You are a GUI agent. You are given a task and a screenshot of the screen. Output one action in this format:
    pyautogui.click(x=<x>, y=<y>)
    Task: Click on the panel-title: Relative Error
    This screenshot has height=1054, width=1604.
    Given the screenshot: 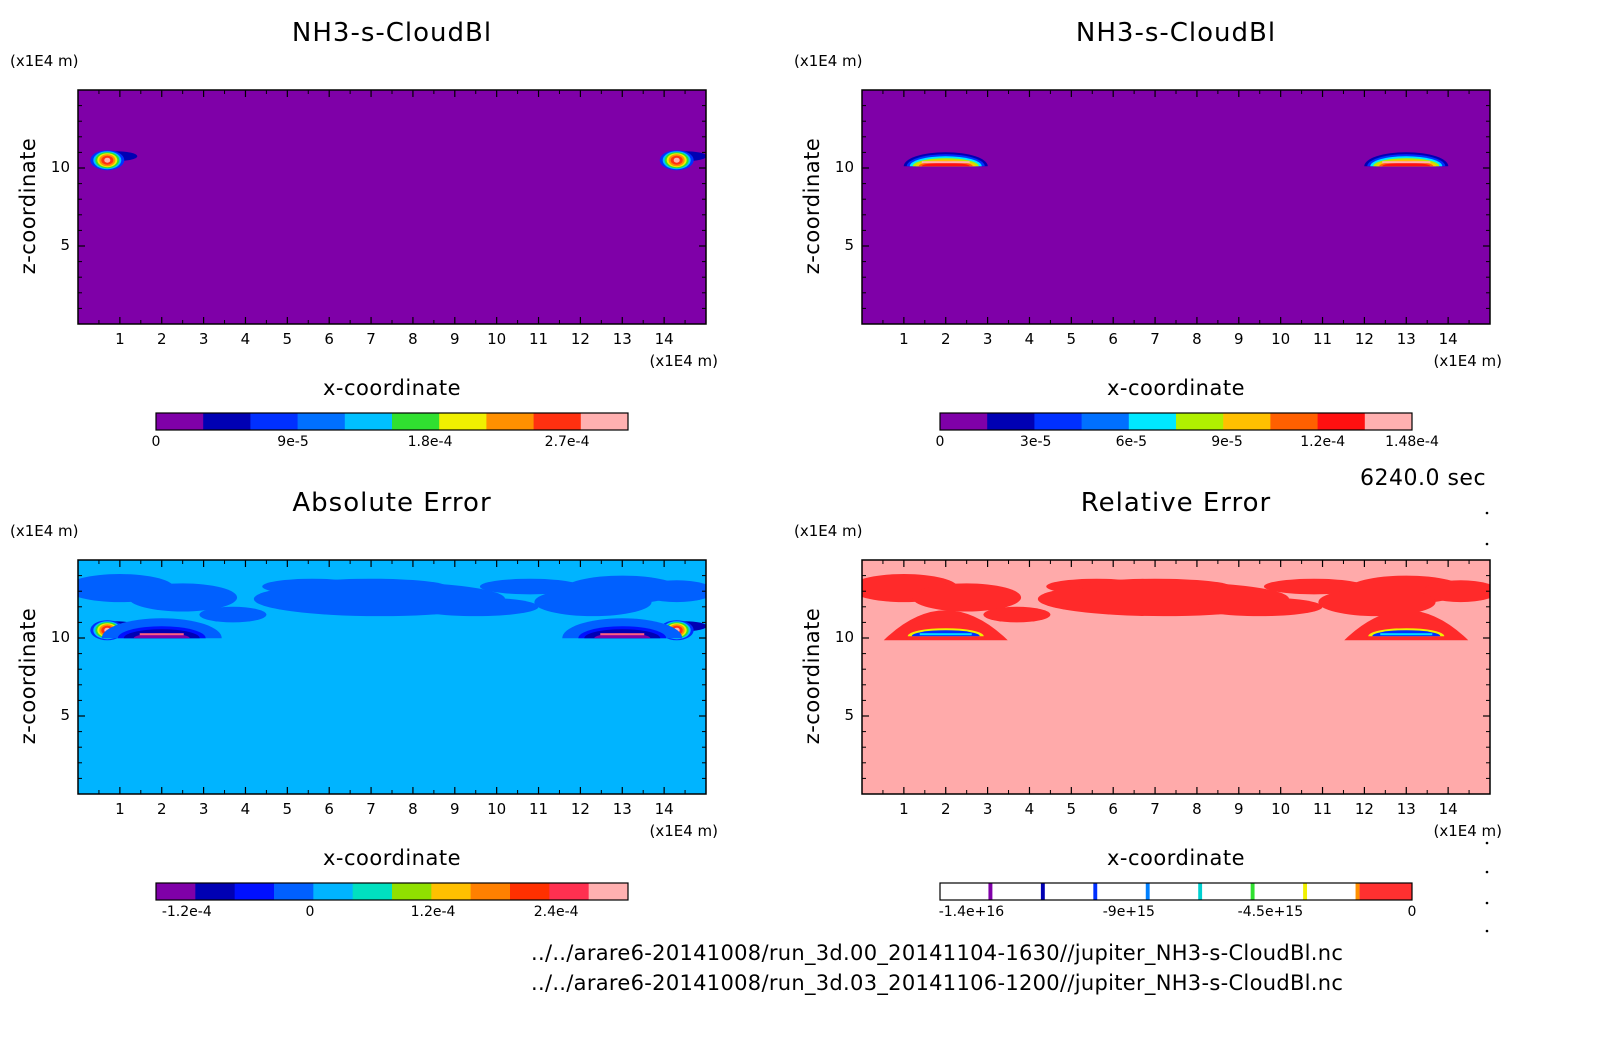 What is the action you would take?
    pyautogui.click(x=1176, y=503)
    